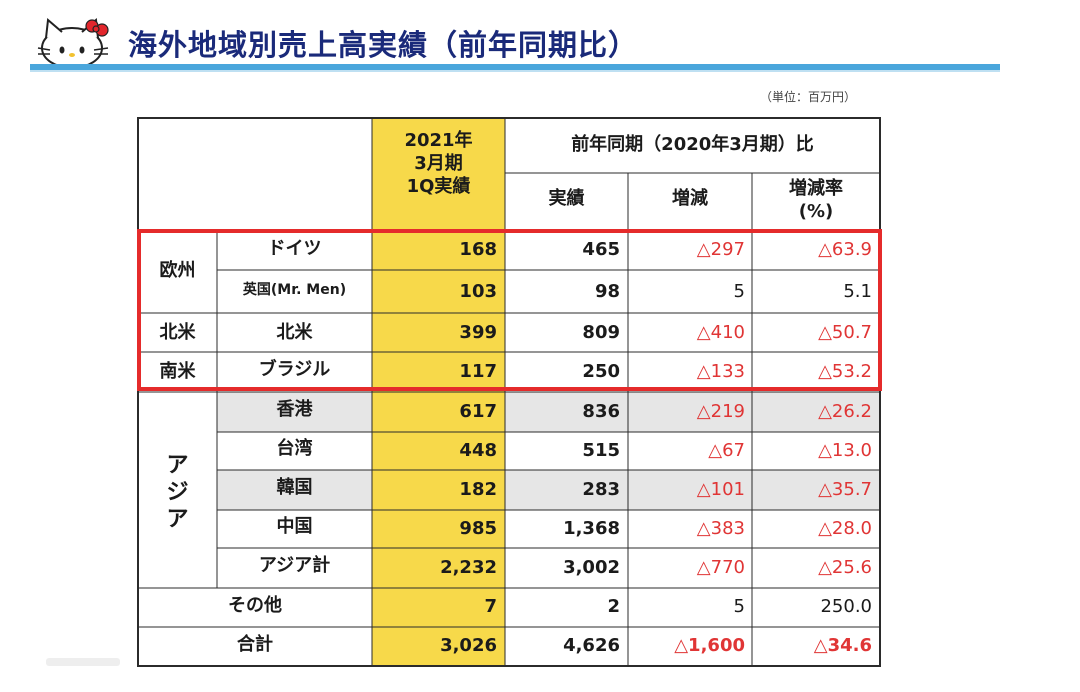  I want to click on row-label-china: 中国, so click(294, 526).